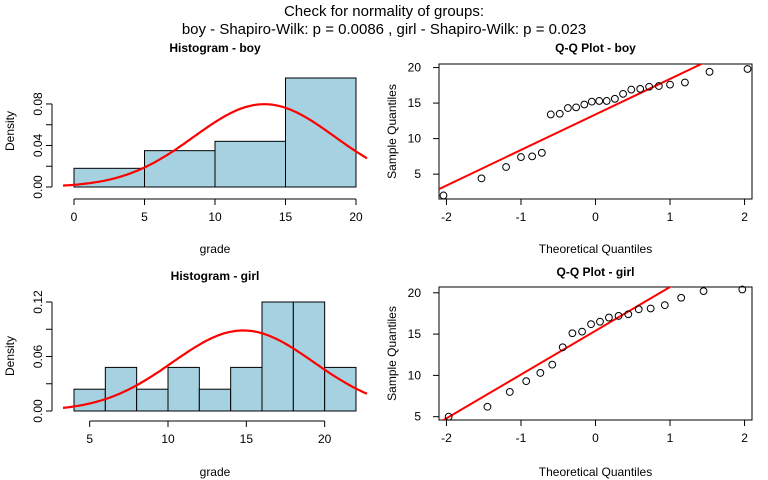 The width and height of the screenshot is (768, 480). What do you see at coordinates (38, 145) in the screenshot?
I see `y-tick-label: 0.04` at bounding box center [38, 145].